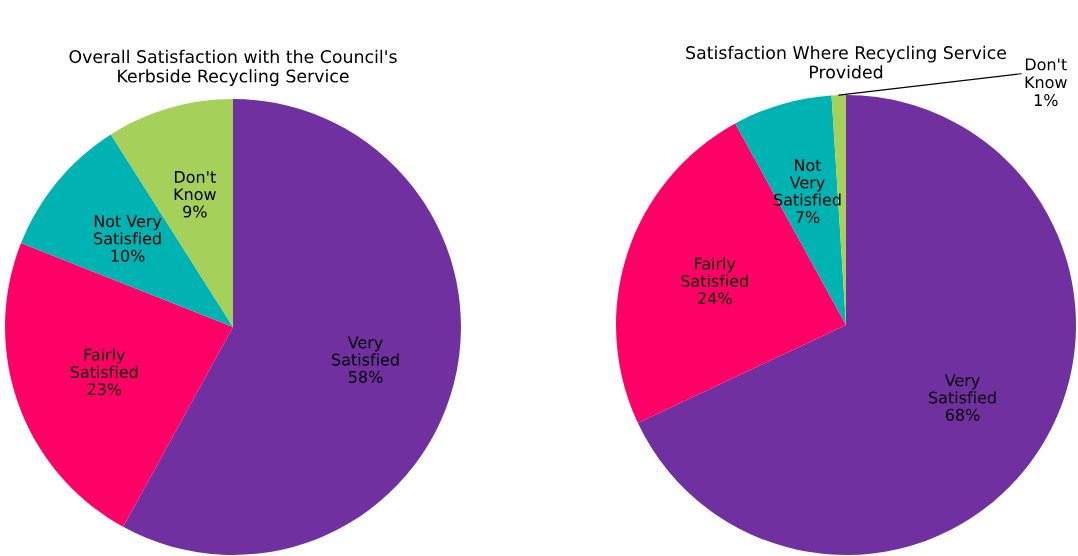 The image size is (1078, 556). What do you see at coordinates (715, 298) in the screenshot?
I see `data-label: 24%` at bounding box center [715, 298].